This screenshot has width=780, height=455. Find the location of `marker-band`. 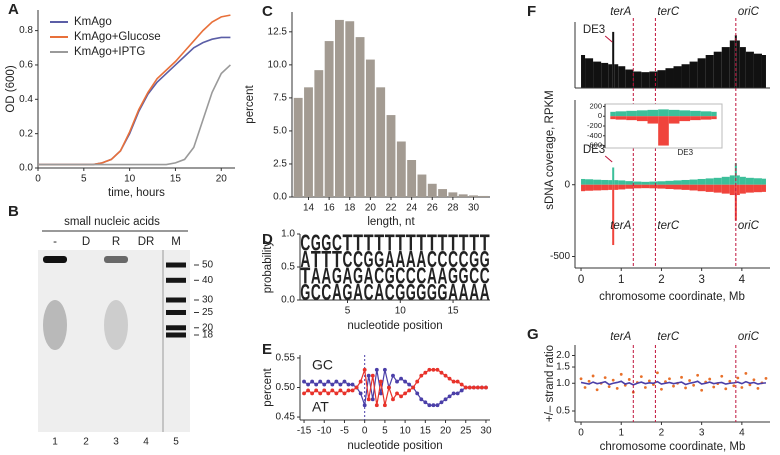

marker-band is located at coordinates (176, 300).